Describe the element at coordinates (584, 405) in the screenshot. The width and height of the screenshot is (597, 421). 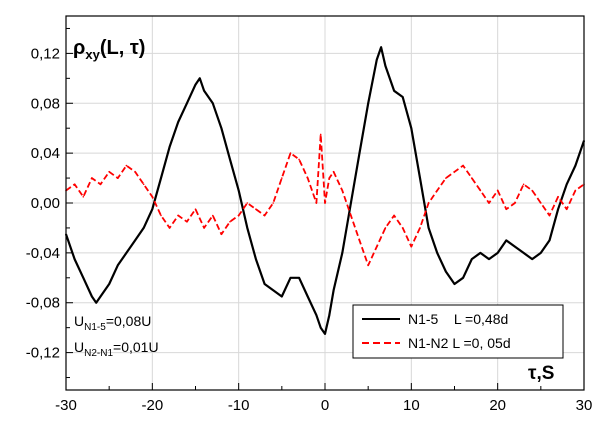
I see `x-tick-label: 30` at that location.